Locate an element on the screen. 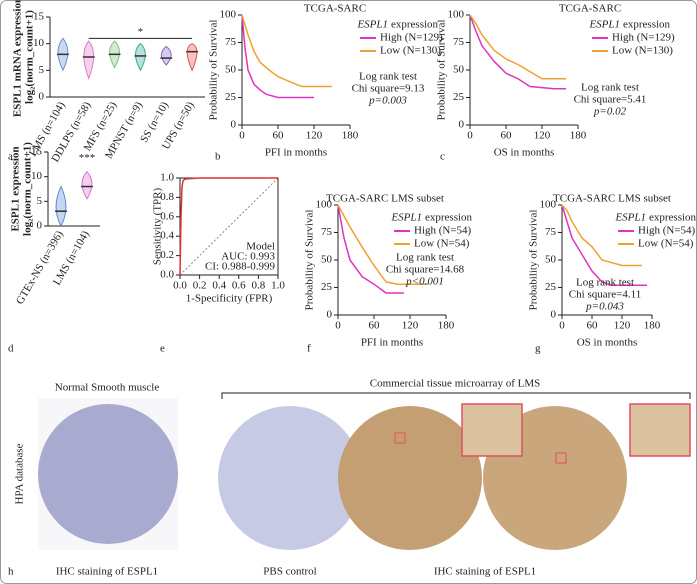  y-tick-label: 0.4 is located at coordinates (167, 236).